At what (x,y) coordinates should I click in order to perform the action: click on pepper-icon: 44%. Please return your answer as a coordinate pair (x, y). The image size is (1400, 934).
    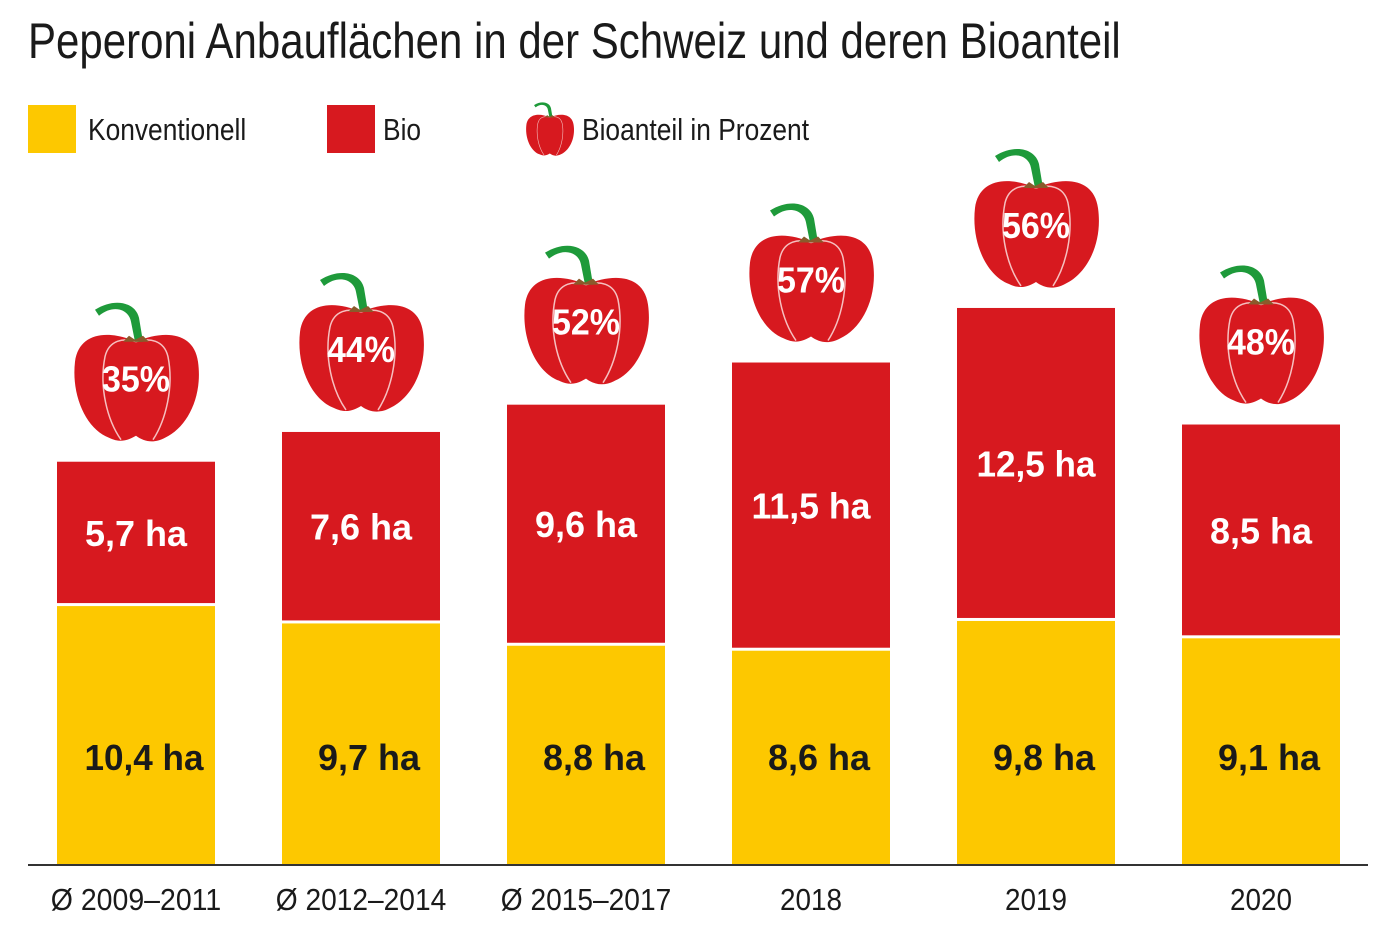
    Looking at the image, I should click on (361, 342).